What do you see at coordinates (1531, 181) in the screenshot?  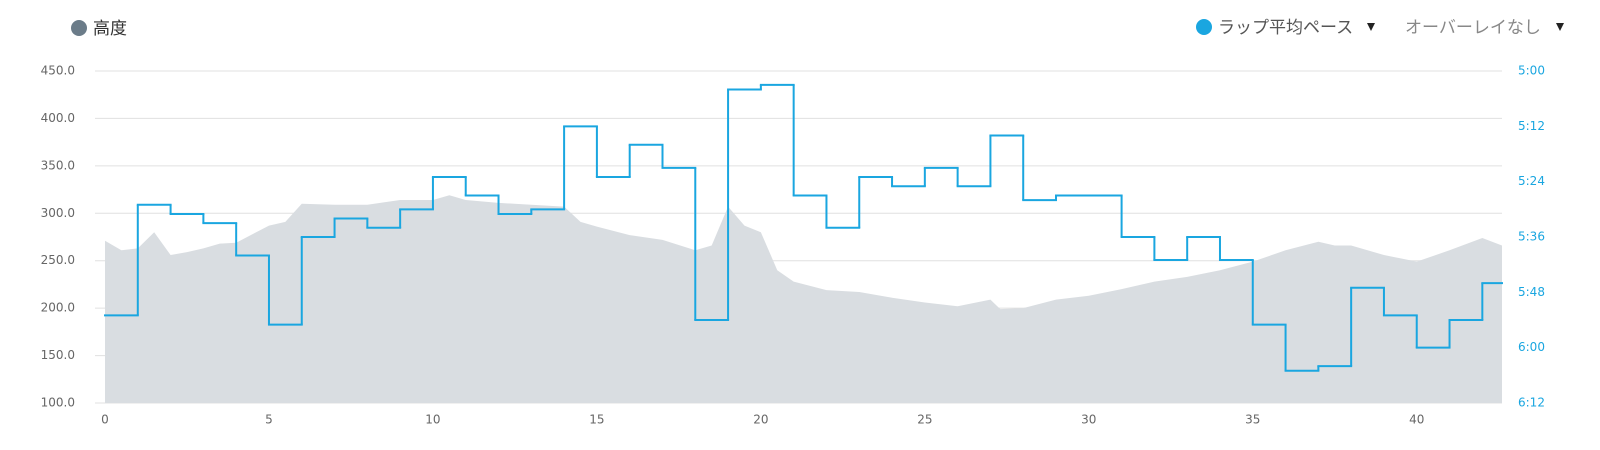 I see `y2-tick-label: 5:24` at bounding box center [1531, 181].